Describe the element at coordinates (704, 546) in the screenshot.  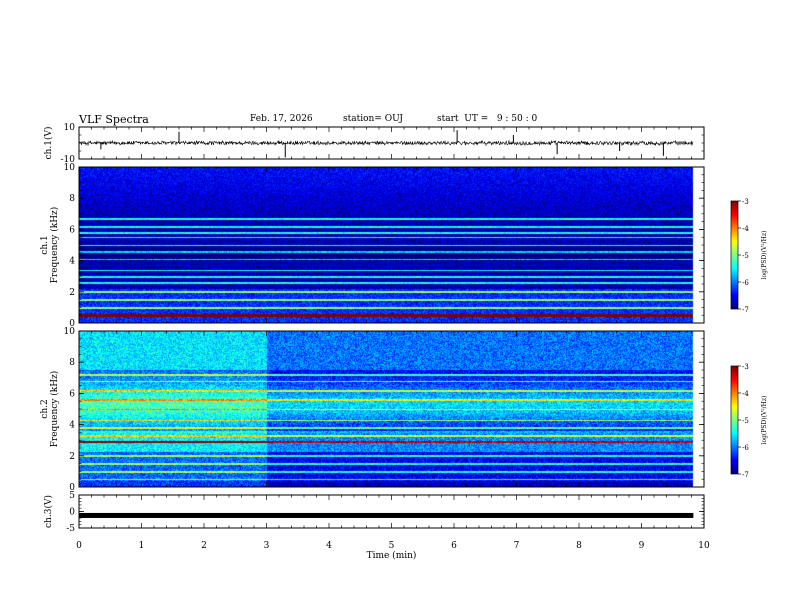
I see `x-tick-label: 10` at that location.